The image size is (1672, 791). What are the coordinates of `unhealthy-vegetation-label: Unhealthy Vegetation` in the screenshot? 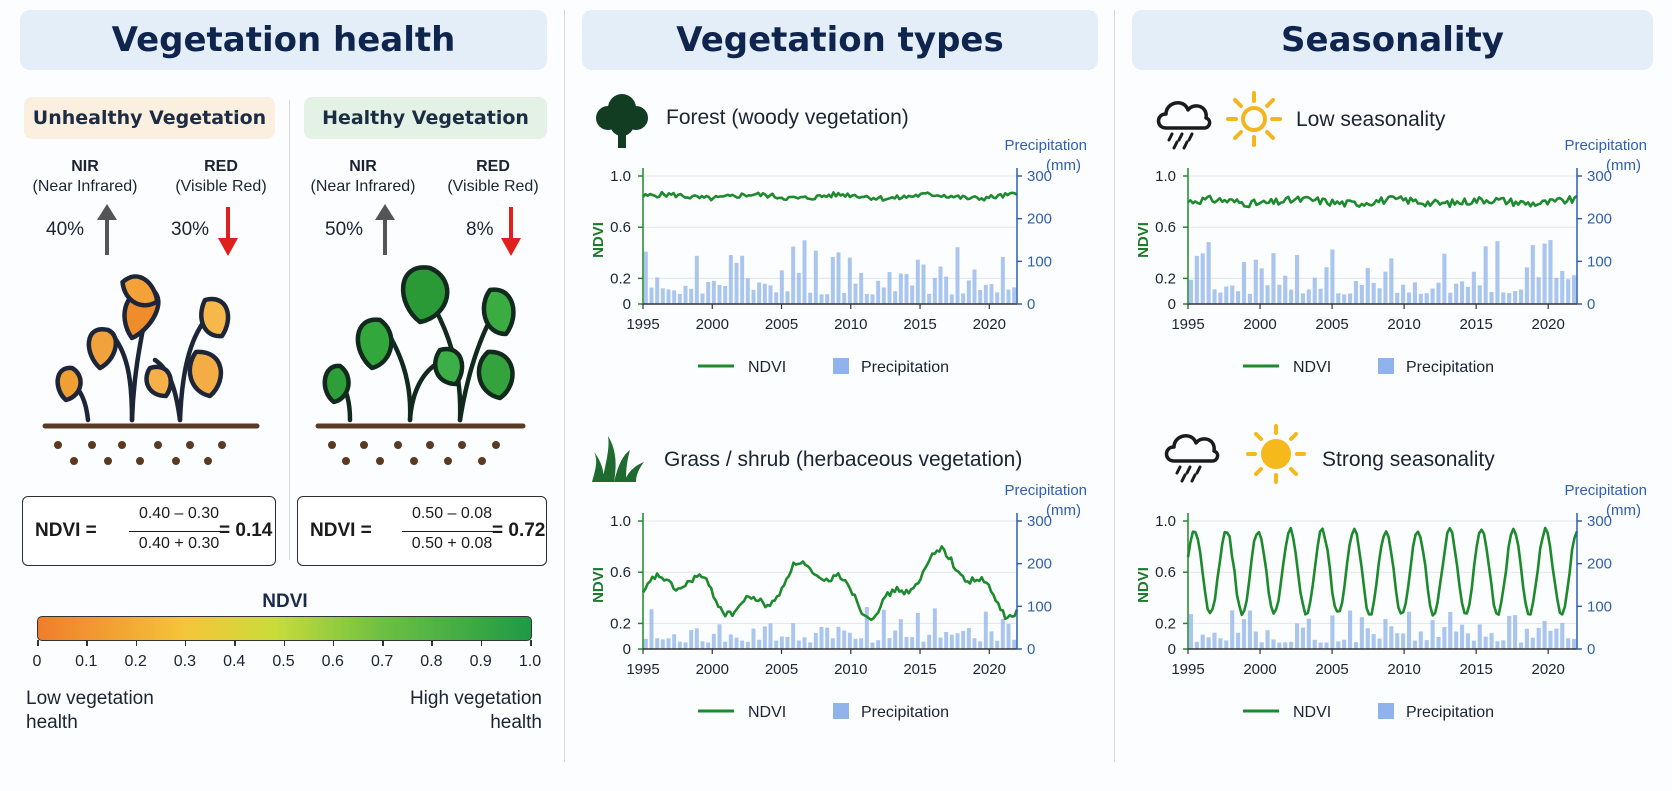 It's located at (149, 118).